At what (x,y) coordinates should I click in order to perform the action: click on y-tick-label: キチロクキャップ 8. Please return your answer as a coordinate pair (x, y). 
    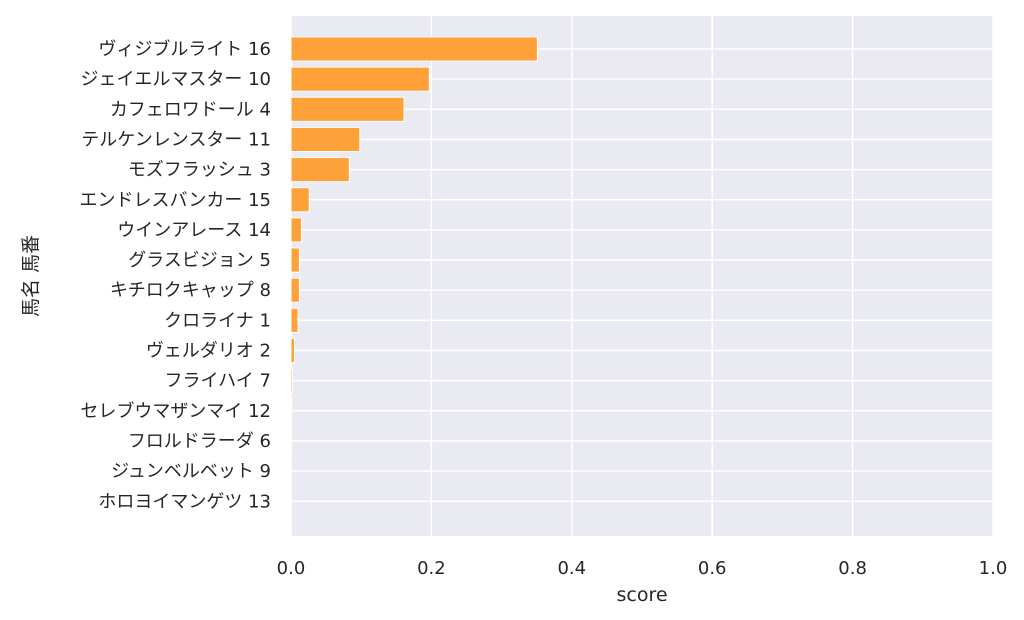
    Looking at the image, I should click on (190, 290).